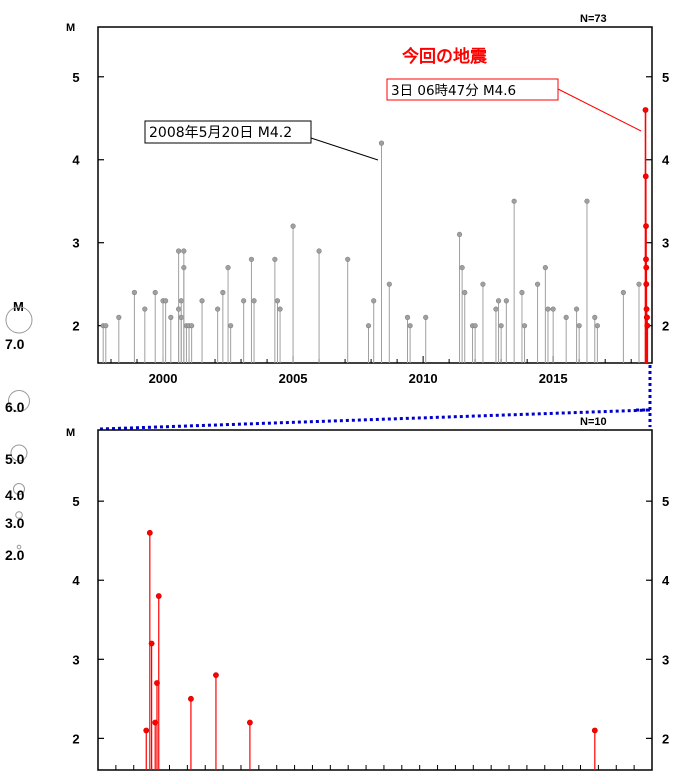 The image size is (683, 781). What do you see at coordinates (19, 431) in the screenshot?
I see `magnitude-legend: M 7.0 6.0 5.0 4.0 3.0 2.0` at bounding box center [19, 431].